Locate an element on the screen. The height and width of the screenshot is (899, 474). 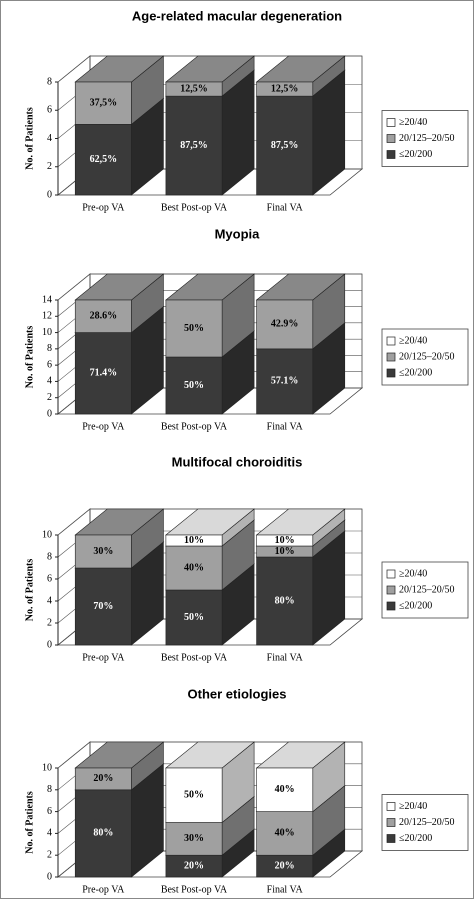
value-label: 71.4% is located at coordinates (104, 373).